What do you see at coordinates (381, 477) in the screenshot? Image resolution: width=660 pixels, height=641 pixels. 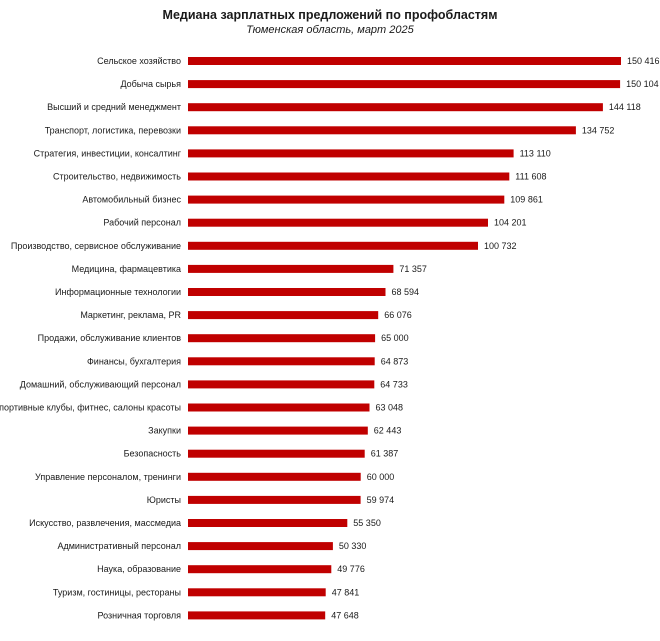 I see `value-label: 60 000` at bounding box center [381, 477].